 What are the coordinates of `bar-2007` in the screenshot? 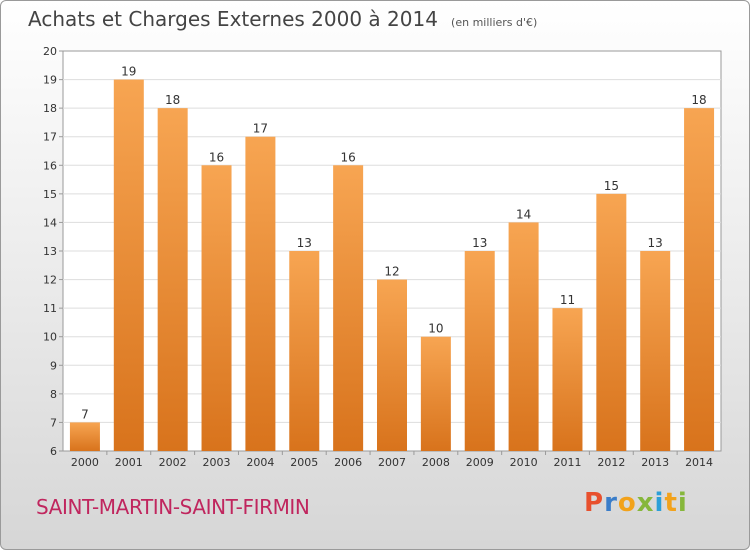 It's located at (392, 365).